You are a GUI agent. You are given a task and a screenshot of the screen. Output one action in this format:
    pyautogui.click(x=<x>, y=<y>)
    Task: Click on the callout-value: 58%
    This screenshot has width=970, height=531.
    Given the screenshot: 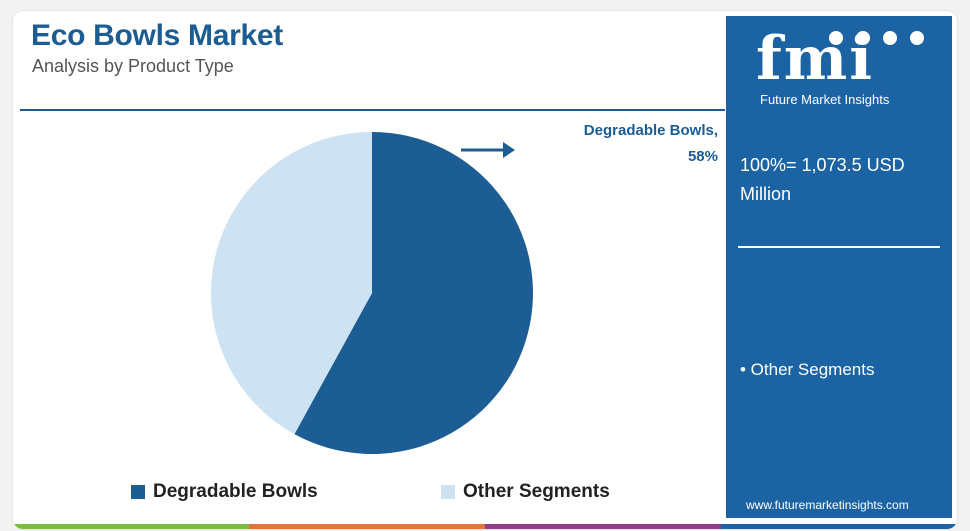 What is the action you would take?
    pyautogui.click(x=702, y=156)
    